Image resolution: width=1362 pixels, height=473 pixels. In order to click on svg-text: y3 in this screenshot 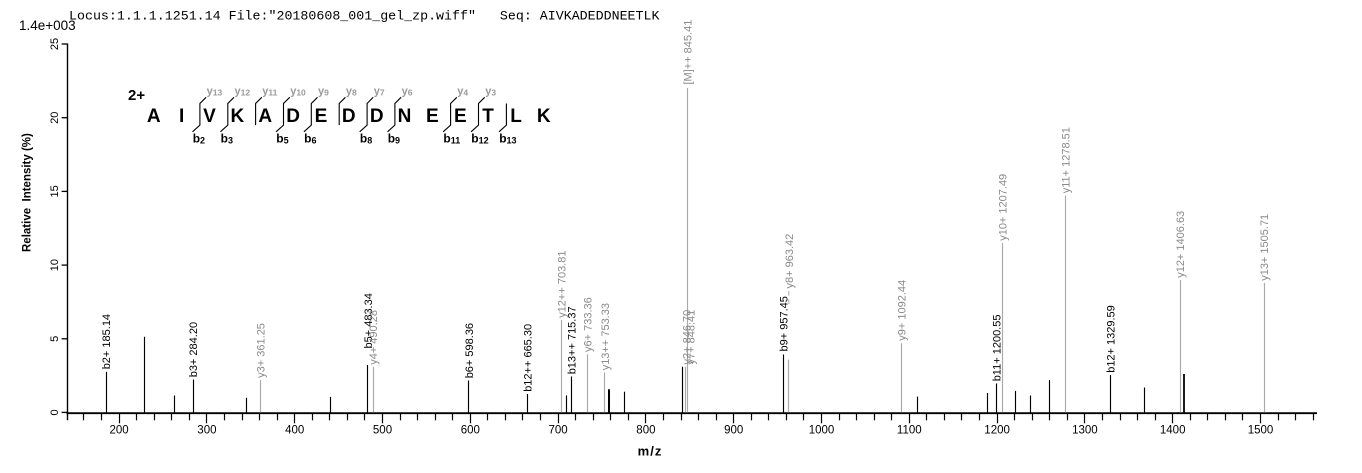, I will do `click(490, 92)`.